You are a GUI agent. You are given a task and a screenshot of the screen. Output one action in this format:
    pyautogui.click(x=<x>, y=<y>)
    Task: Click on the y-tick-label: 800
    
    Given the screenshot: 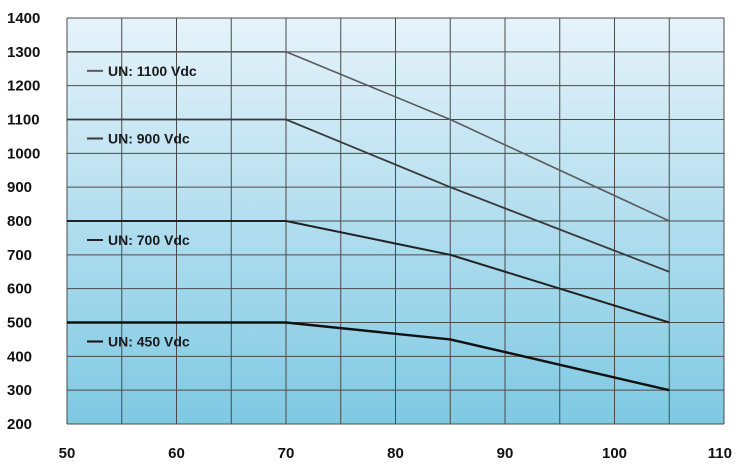 What is the action you would take?
    pyautogui.click(x=19, y=221)
    